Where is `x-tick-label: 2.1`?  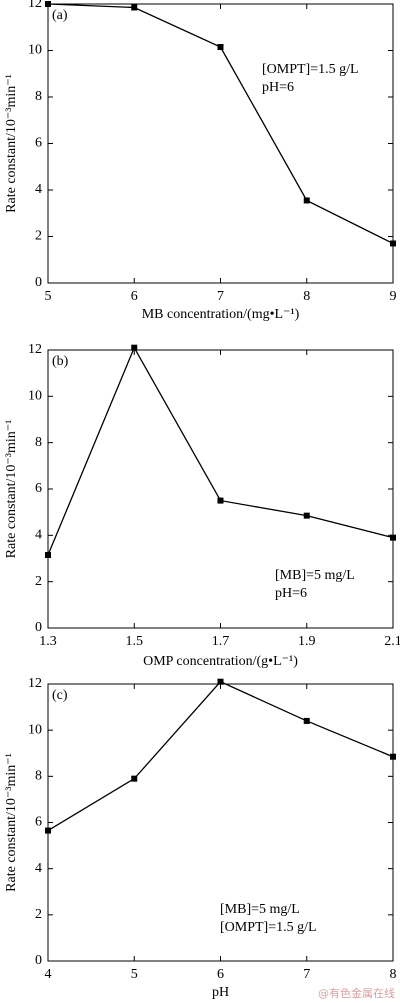
x-tick-label: 2.1 is located at coordinates (392, 641).